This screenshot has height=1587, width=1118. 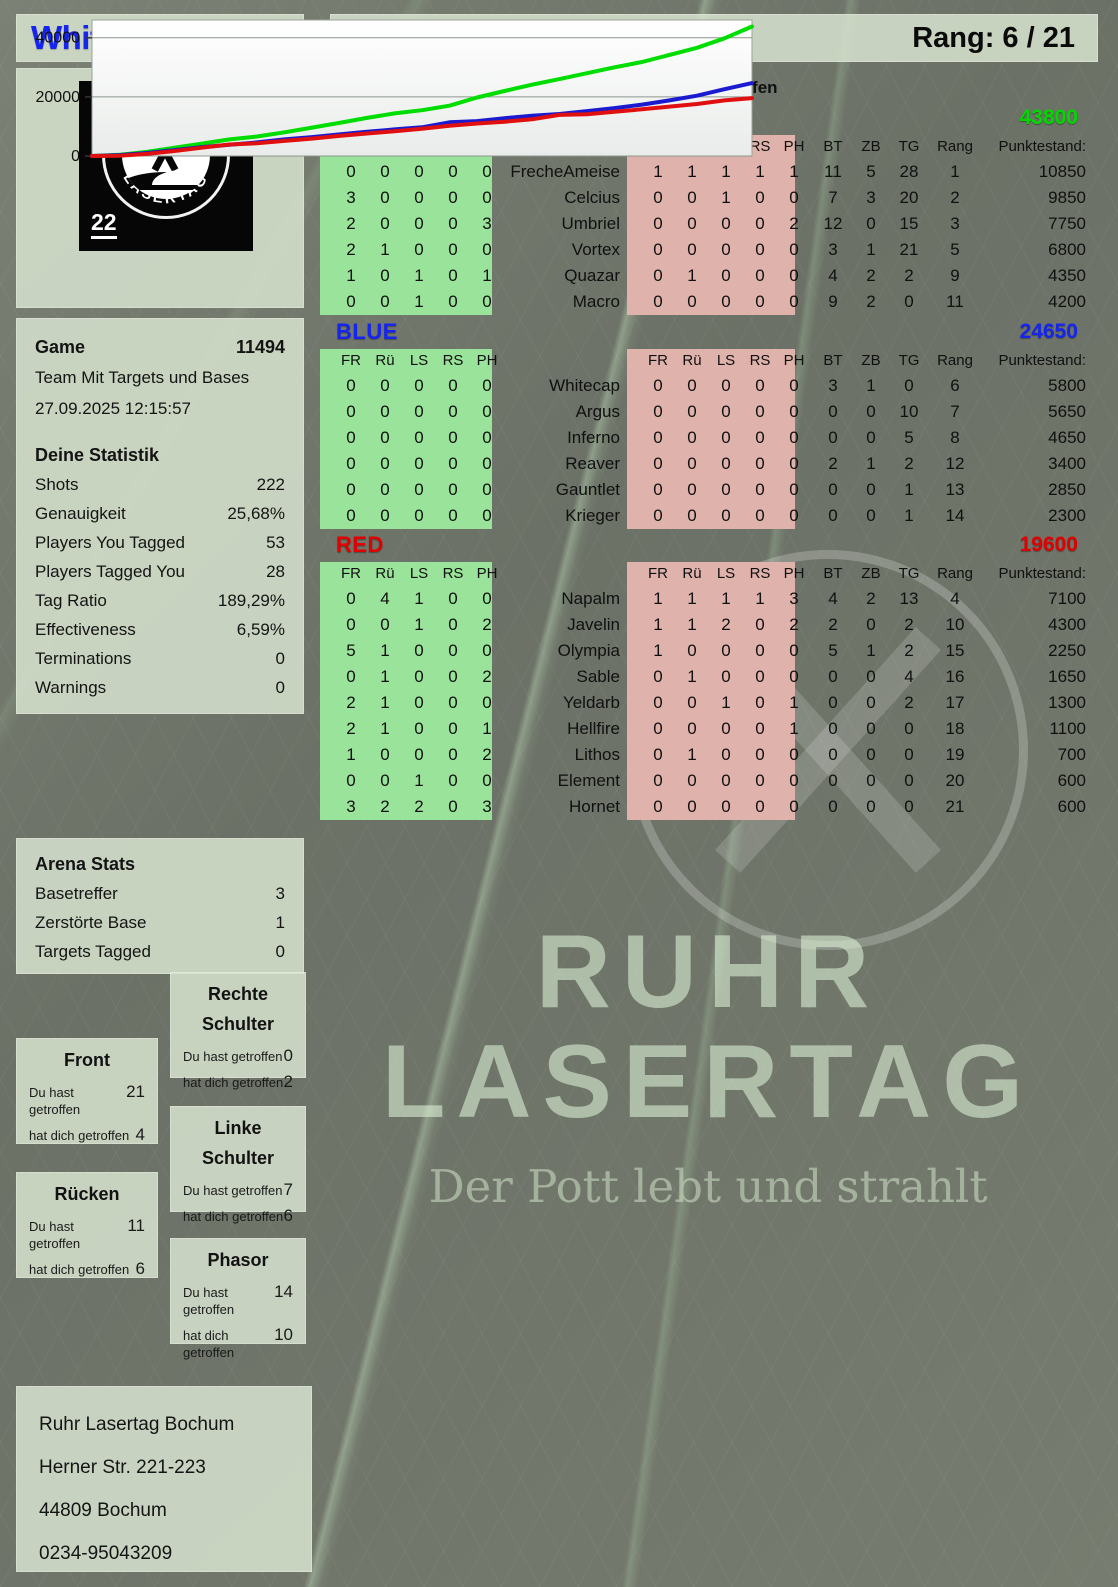 What do you see at coordinates (692, 360) in the screenshot?
I see `col-header-them-rü: Rü` at bounding box center [692, 360].